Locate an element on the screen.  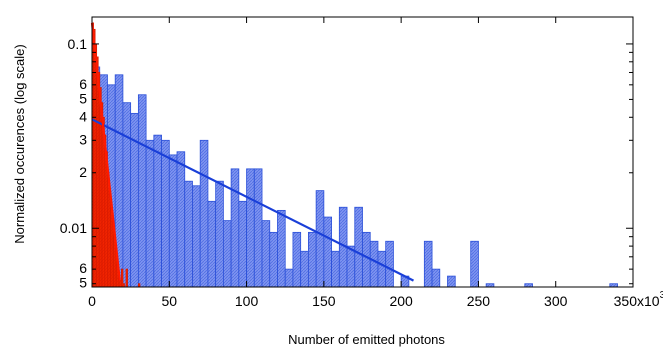
red-histogram-bar is located at coordinates (126, 278).